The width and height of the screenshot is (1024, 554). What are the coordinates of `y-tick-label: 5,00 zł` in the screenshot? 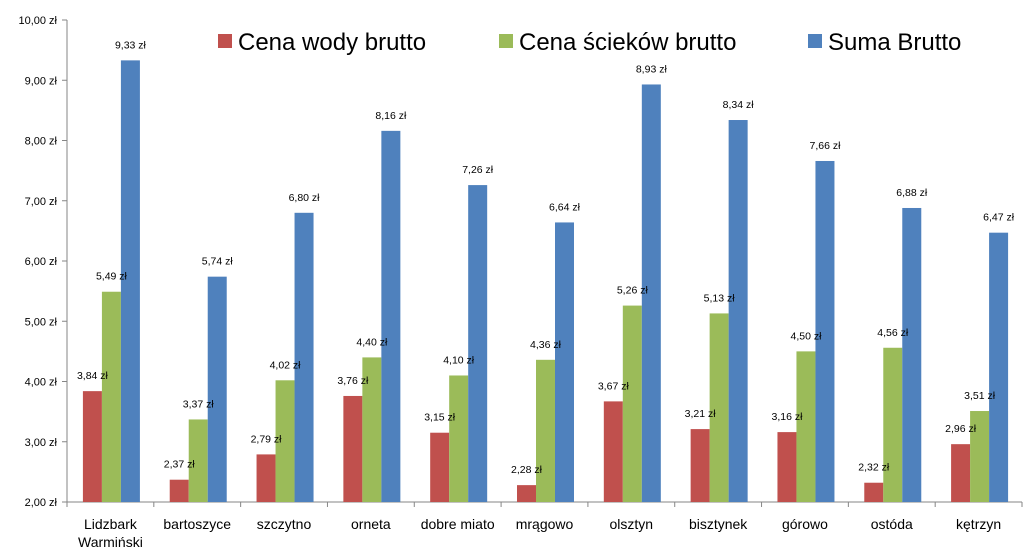 It's located at (41, 322).